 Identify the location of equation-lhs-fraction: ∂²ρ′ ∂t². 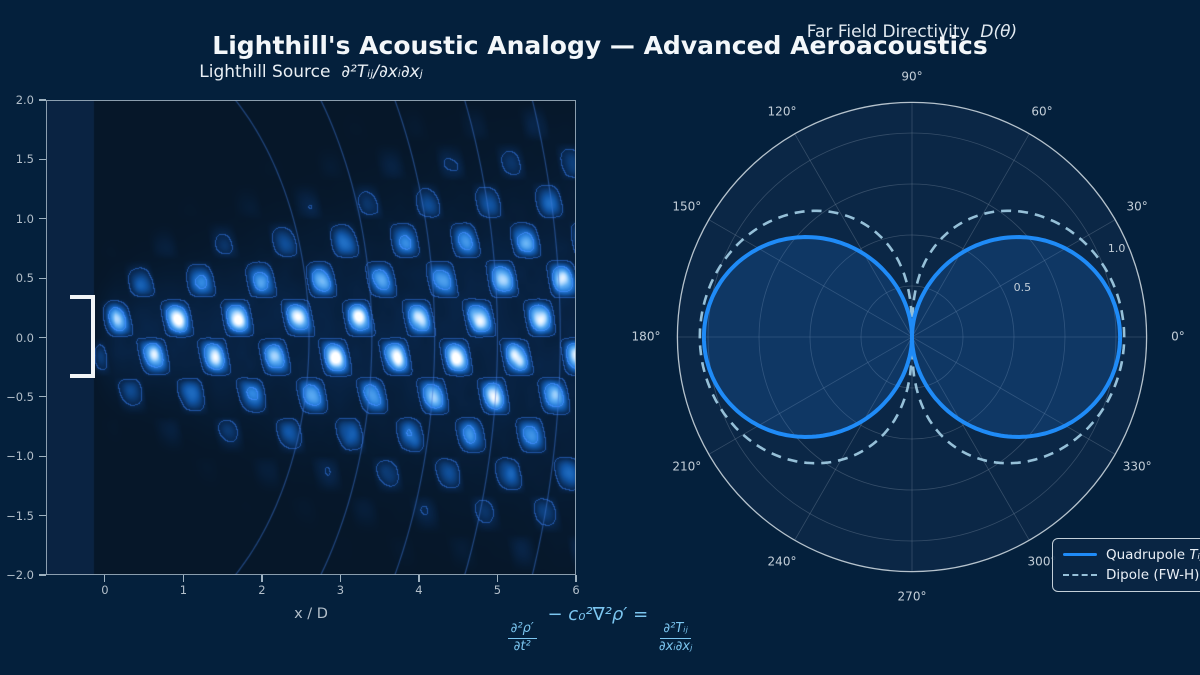
(522, 638).